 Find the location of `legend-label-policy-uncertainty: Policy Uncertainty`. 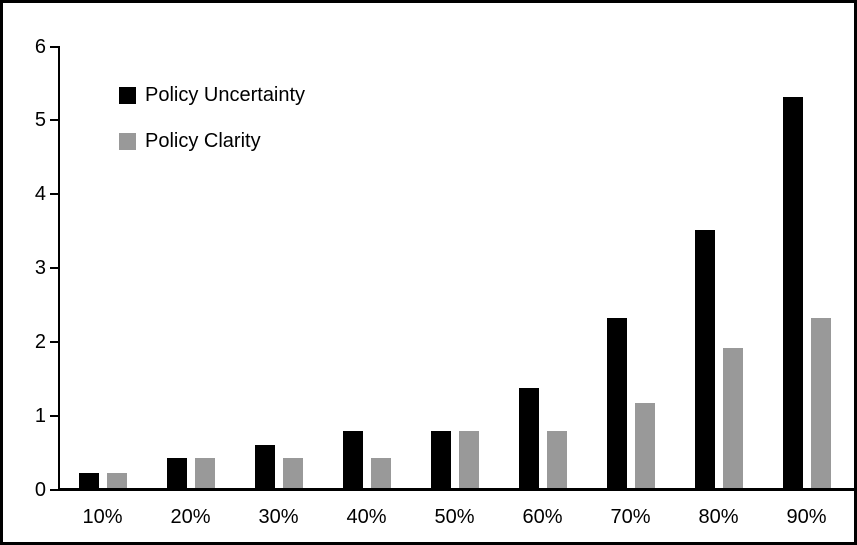

legend-label-policy-uncertainty: Policy Uncertainty is located at coordinates (225, 95).